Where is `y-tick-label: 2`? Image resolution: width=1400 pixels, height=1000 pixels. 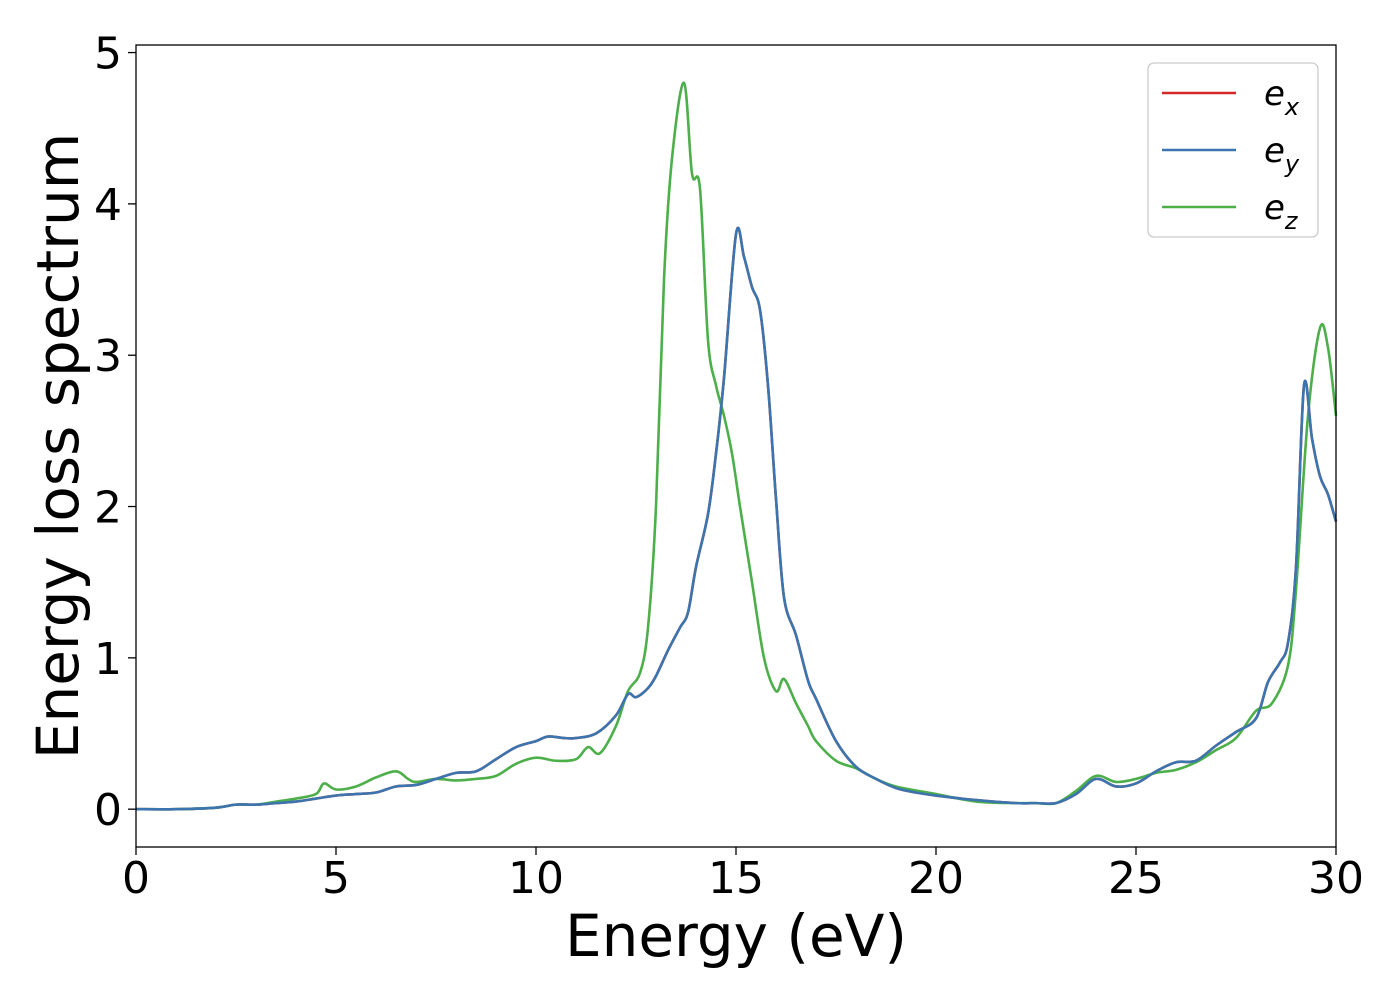
y-tick-label: 2 is located at coordinates (108, 508).